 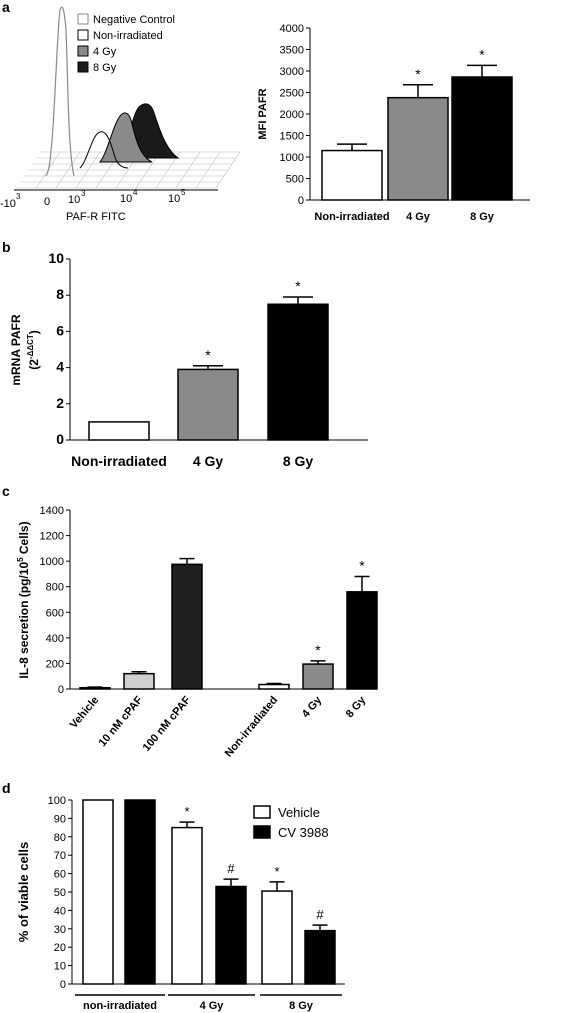 I want to click on y-tick-label-4: 40, so click(x=60, y=911).